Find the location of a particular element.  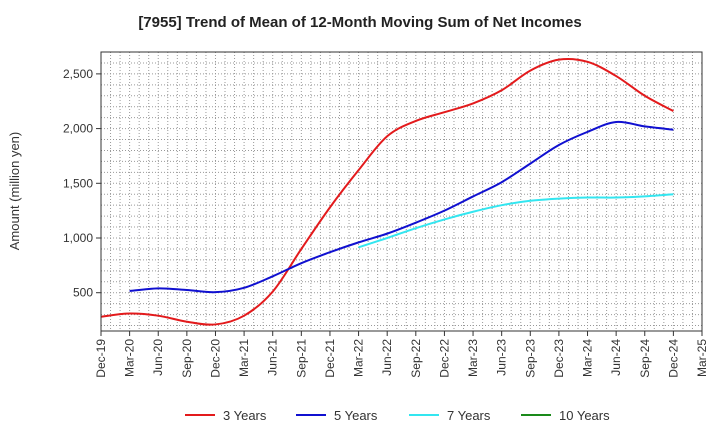

x-tick-label: Dec-21 is located at coordinates (330, 358).